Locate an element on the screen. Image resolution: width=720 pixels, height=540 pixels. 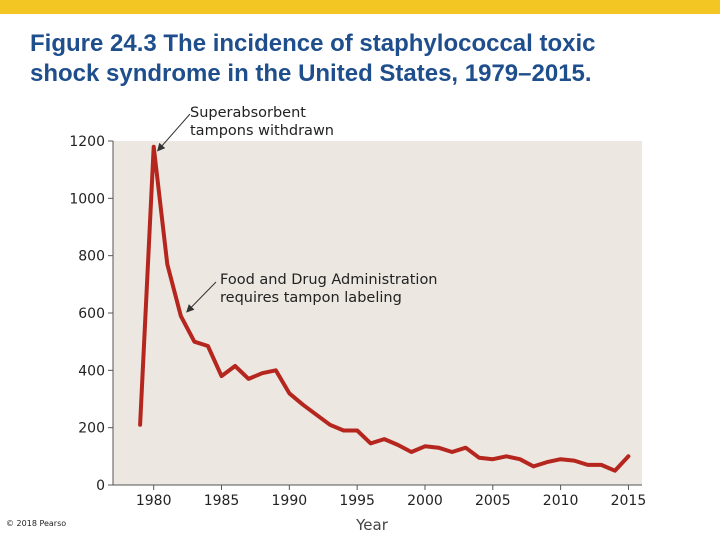
x-tick-label: 2015 is located at coordinates (629, 501).